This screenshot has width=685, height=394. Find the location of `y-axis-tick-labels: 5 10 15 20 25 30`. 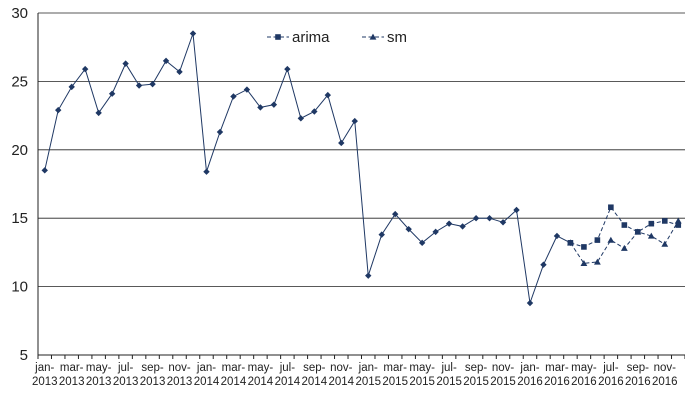

y-axis-tick-labels: 5 10 15 20 25 30 is located at coordinates (19, 184).